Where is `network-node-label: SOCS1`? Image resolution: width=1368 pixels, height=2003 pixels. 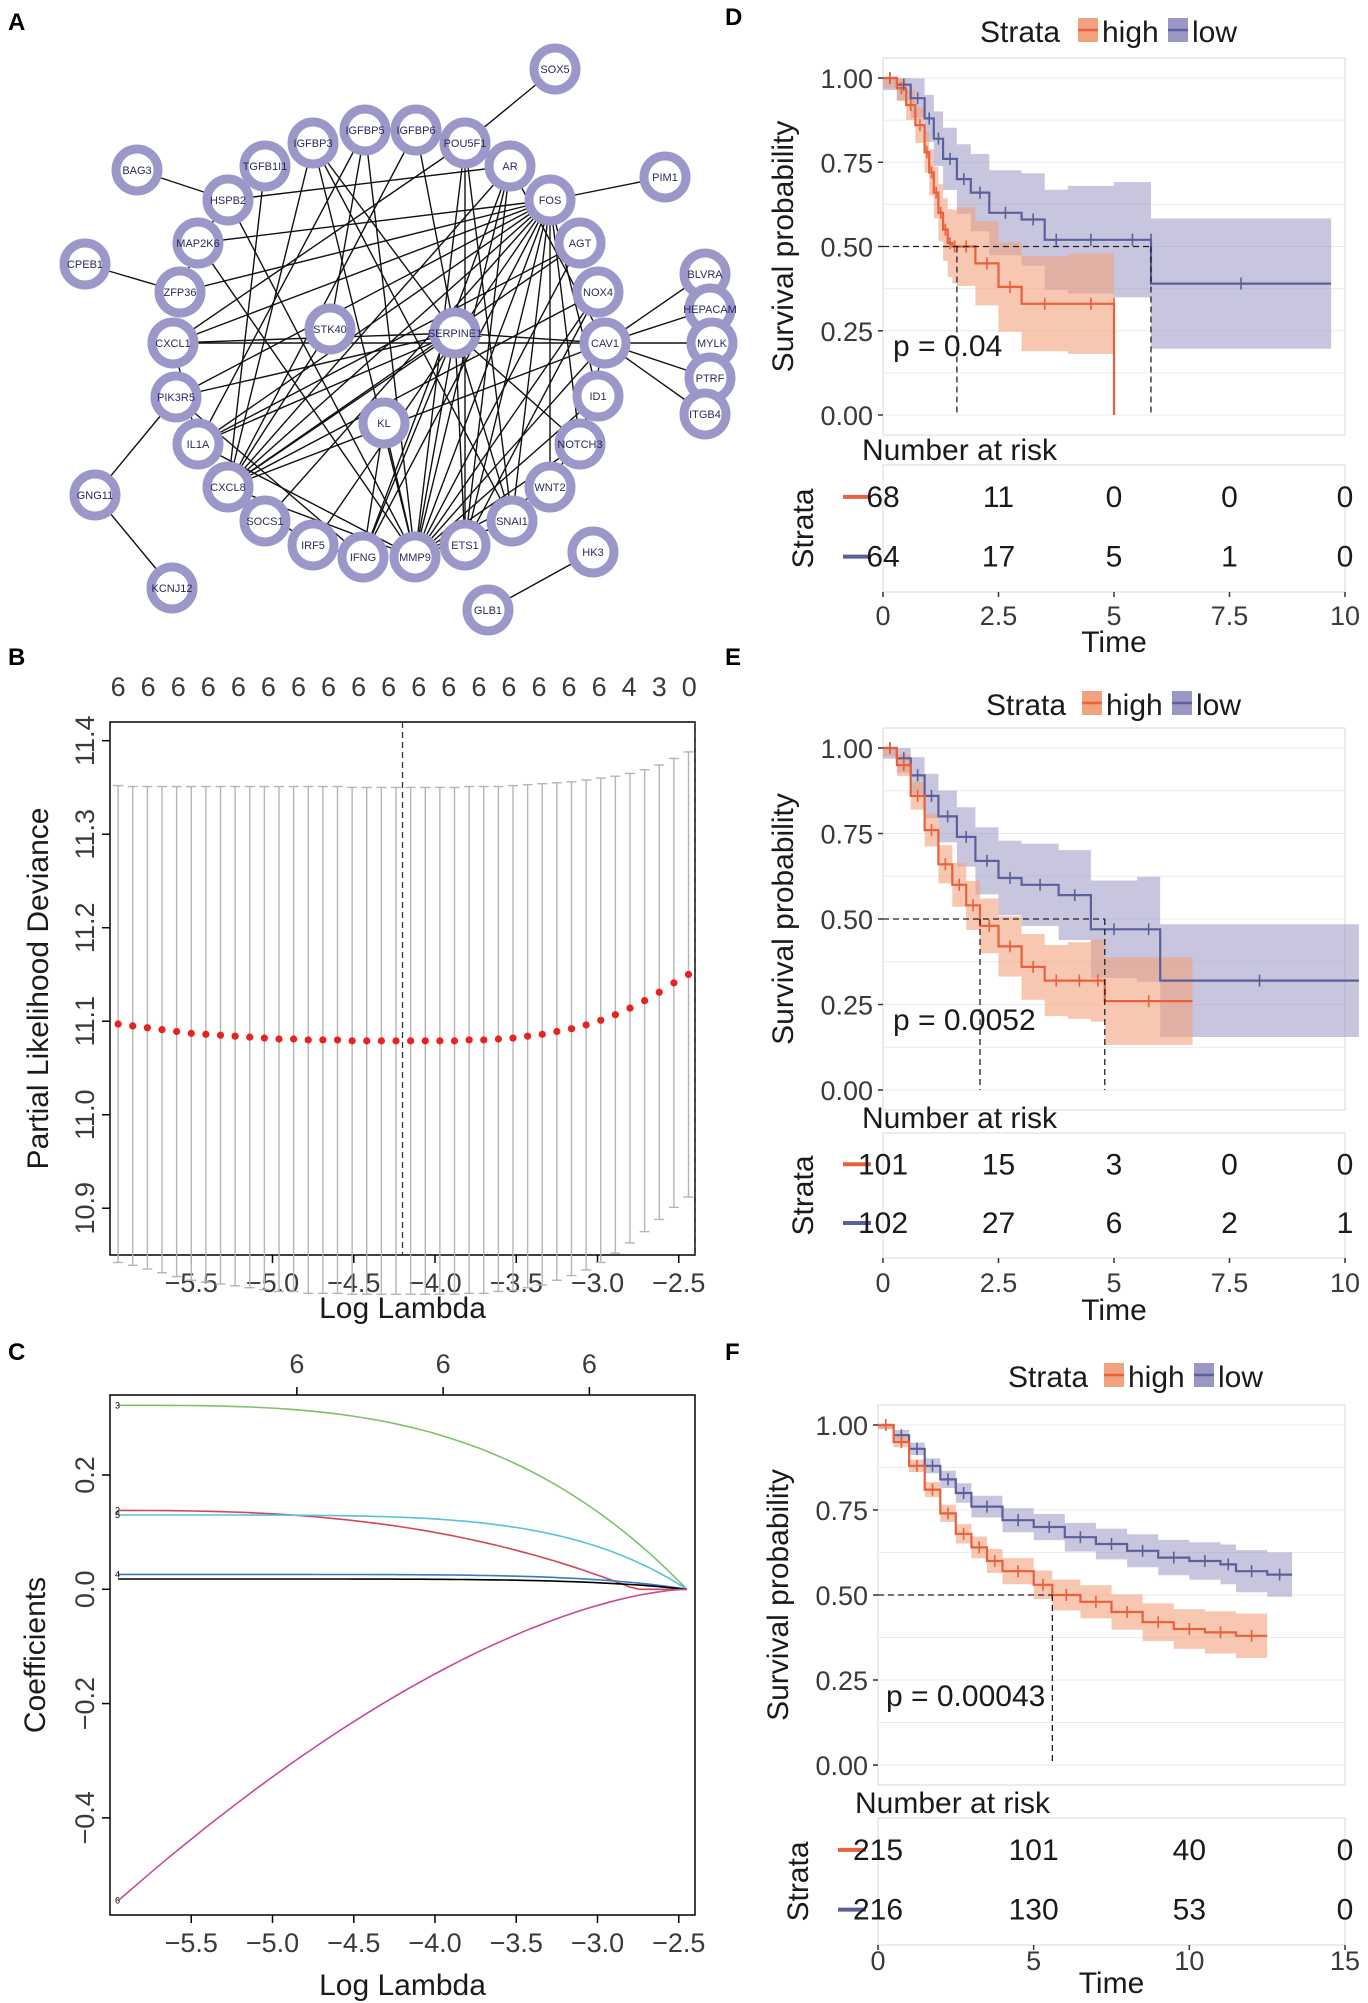
network-node-label: SOCS1 is located at coordinates (264, 522).